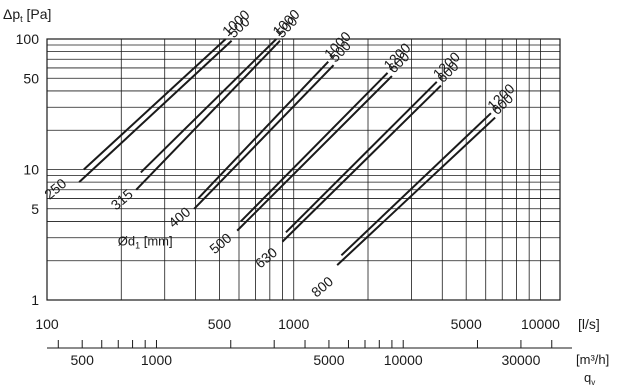 This screenshot has width=628, height=387. I want to click on series-label: 400, so click(179, 216).